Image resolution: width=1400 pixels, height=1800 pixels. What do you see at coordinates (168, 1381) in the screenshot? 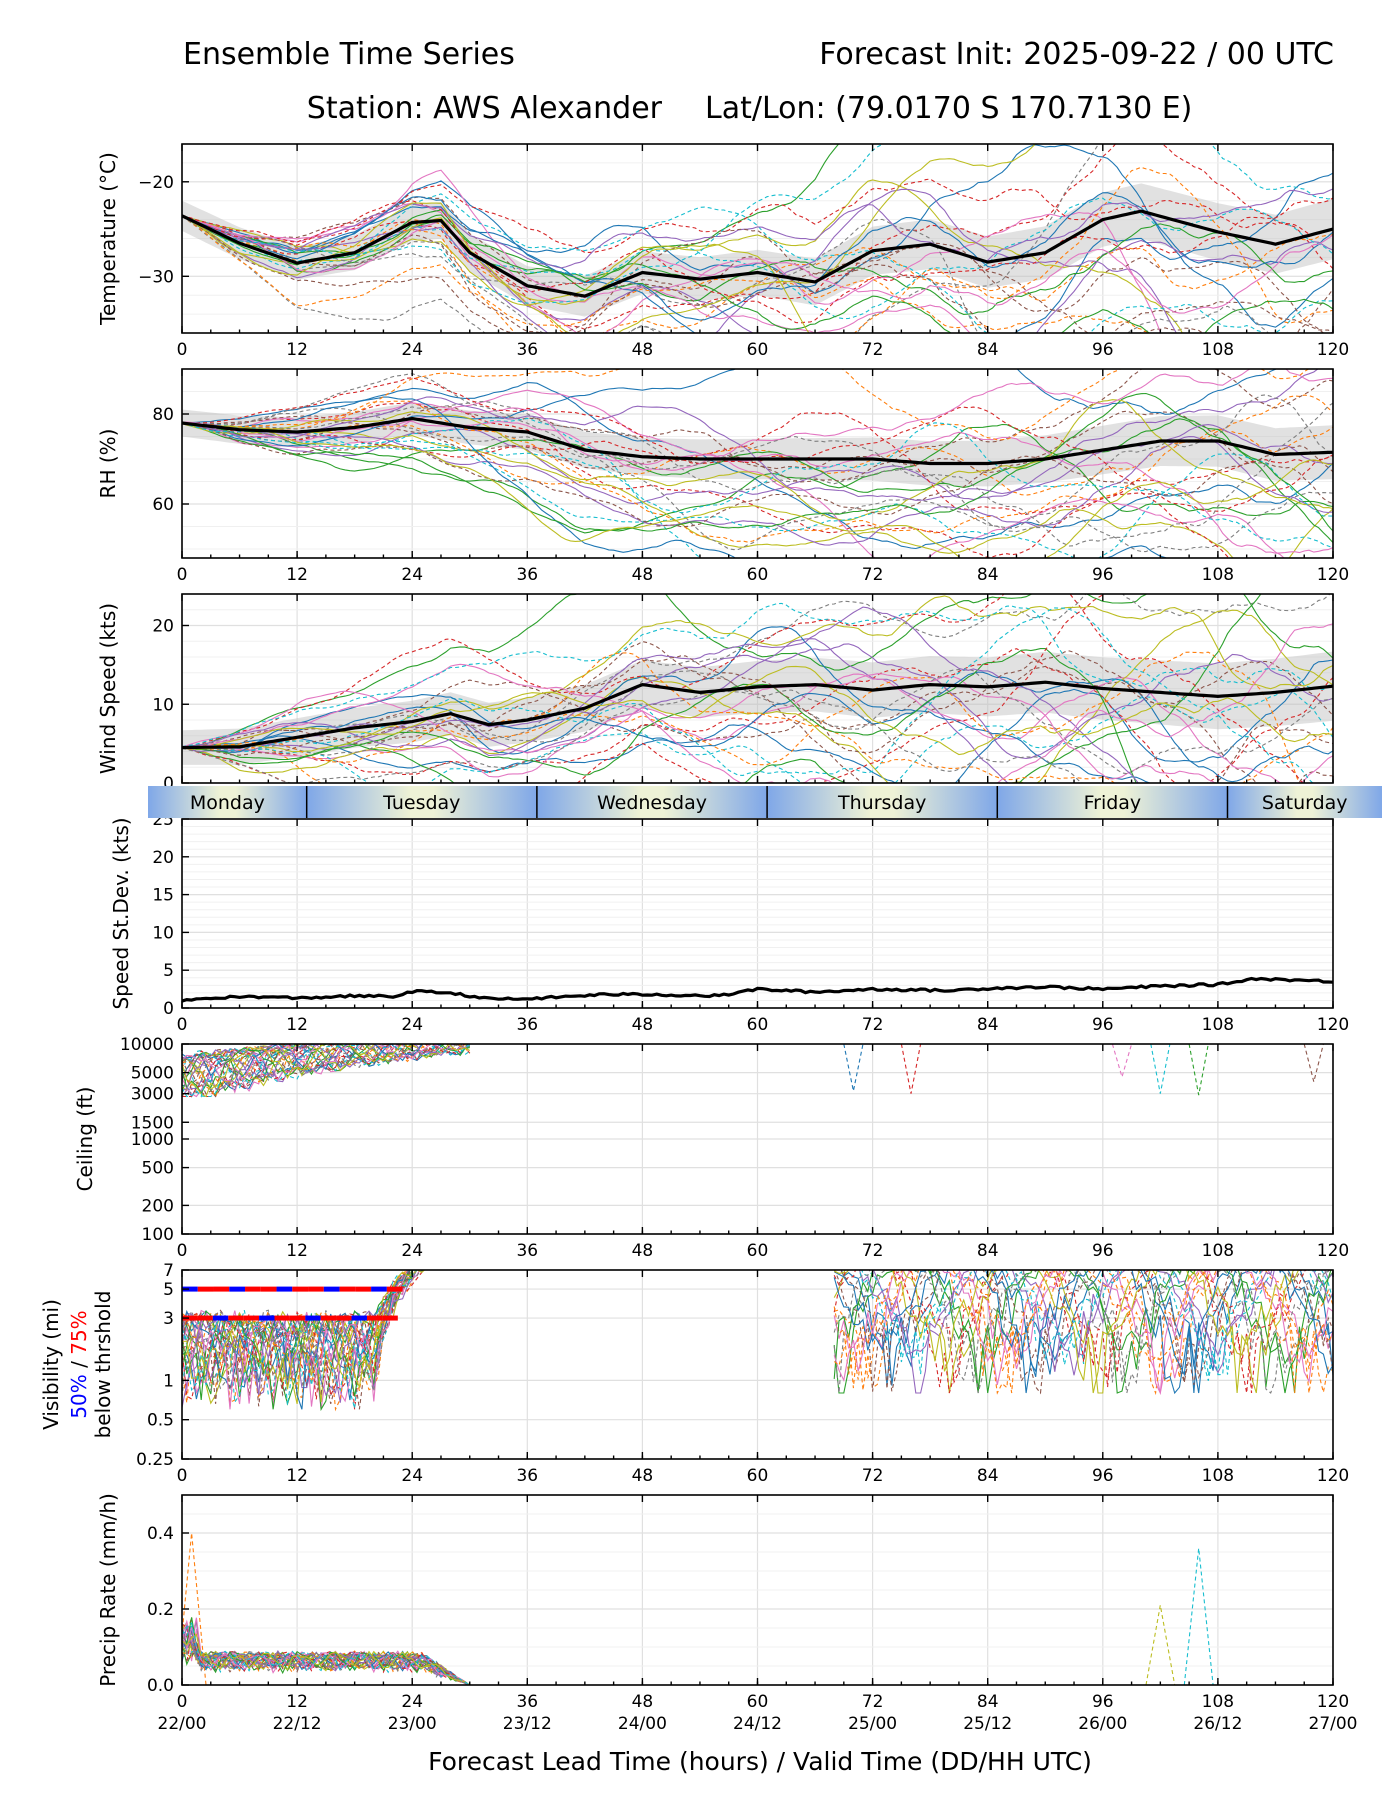
I see `y-tick-label: 1` at bounding box center [168, 1381].